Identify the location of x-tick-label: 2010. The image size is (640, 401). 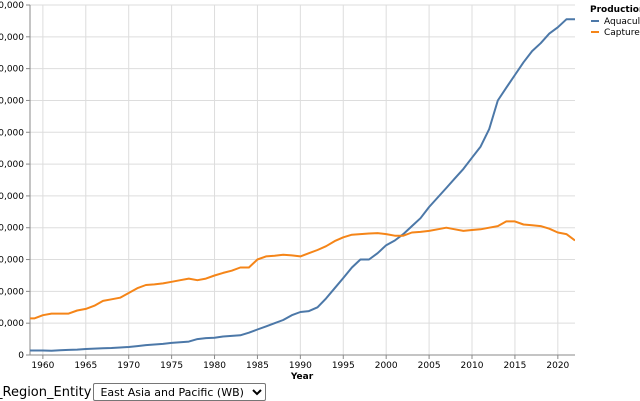
(472, 366).